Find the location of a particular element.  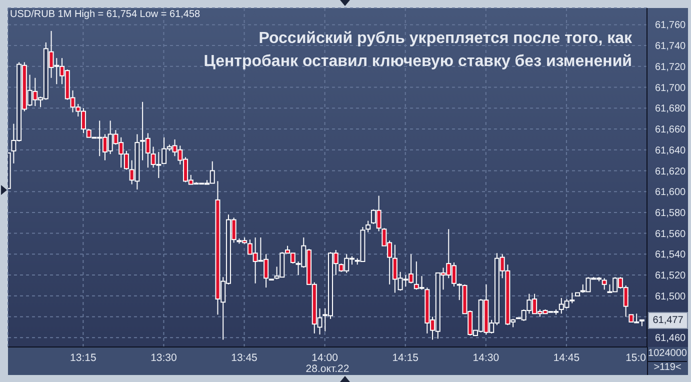

chart-subtitle: USD/RUB 1M High = 61,754 Low = 61,458 is located at coordinates (105, 14).